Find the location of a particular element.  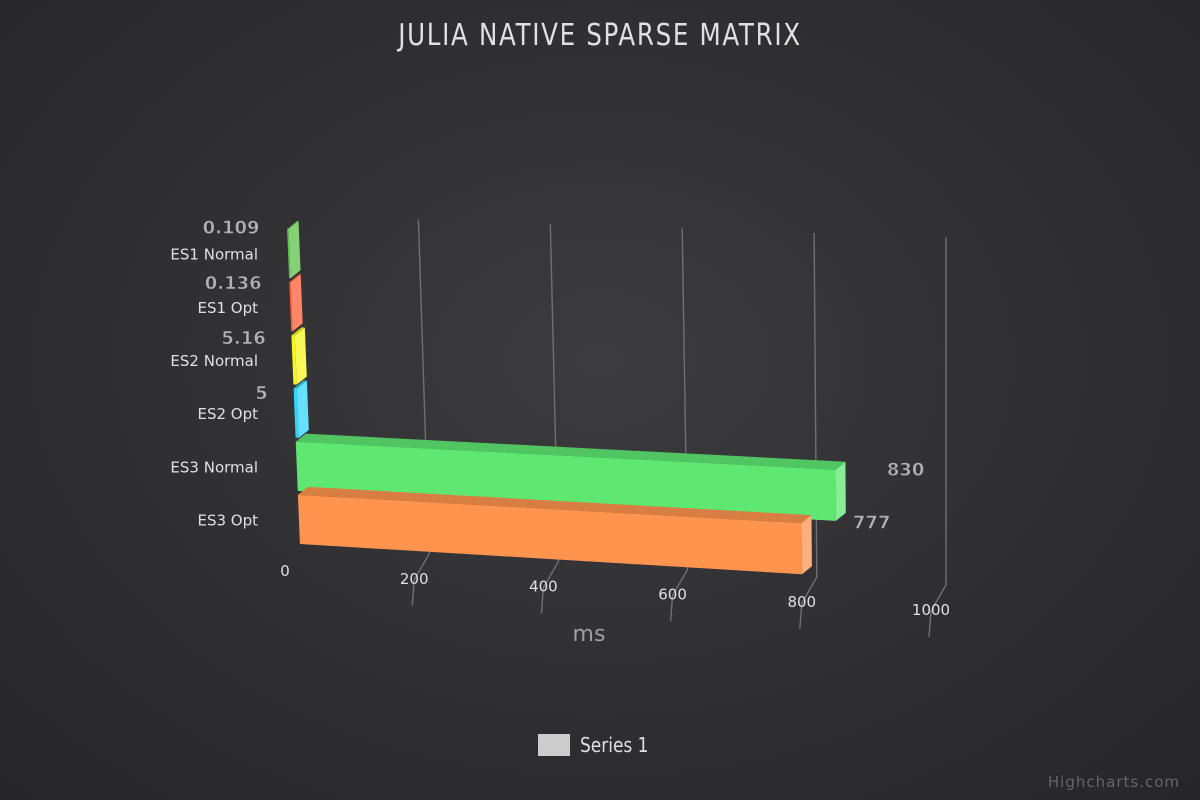

bar-es1-normal is located at coordinates (294, 250).